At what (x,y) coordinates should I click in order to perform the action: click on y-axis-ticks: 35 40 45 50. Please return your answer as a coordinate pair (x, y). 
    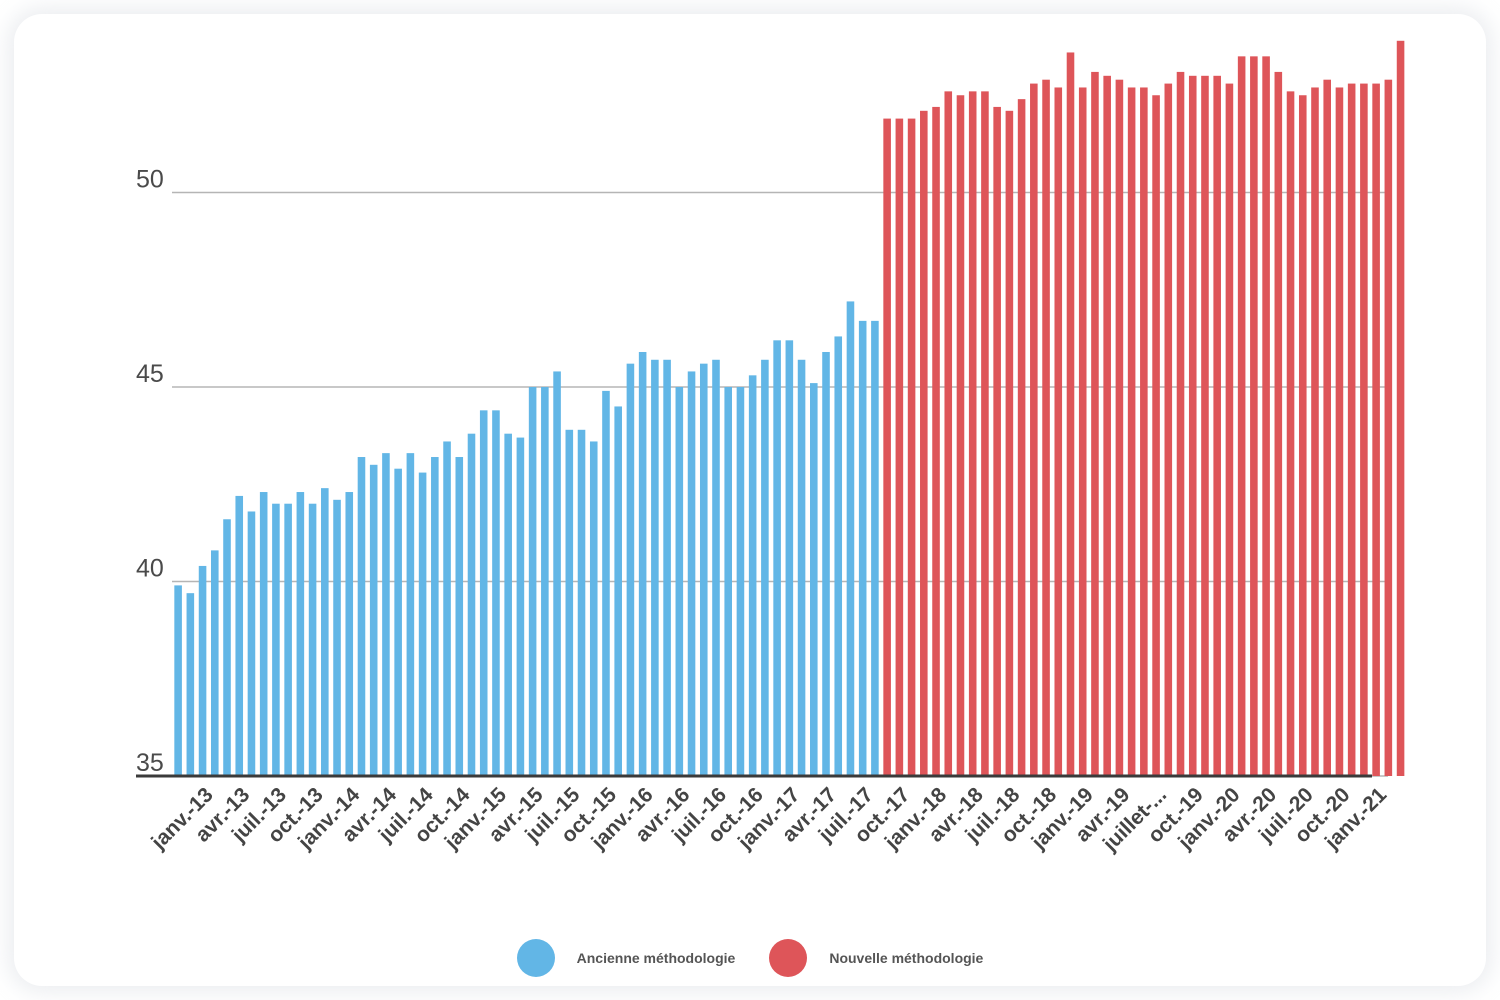
    Looking at the image, I should click on (150, 472).